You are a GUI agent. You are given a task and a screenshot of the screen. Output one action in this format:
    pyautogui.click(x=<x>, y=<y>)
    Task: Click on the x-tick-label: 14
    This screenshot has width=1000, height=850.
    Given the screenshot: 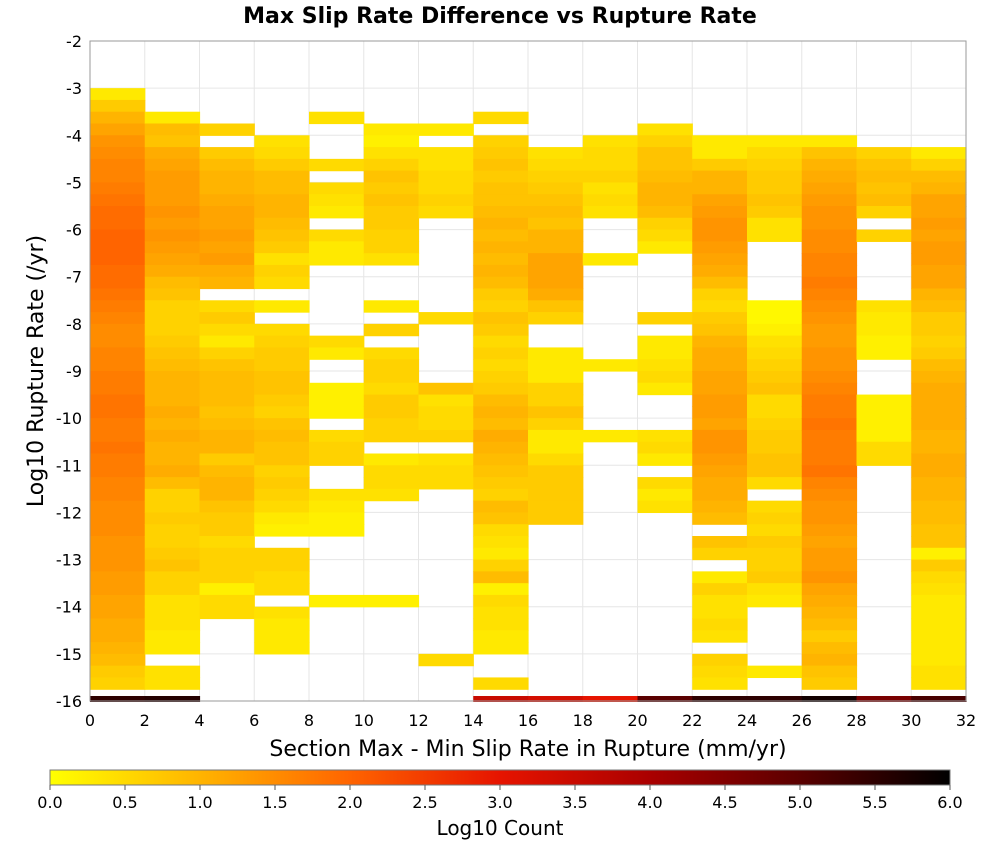 What is the action you would take?
    pyautogui.click(x=473, y=720)
    